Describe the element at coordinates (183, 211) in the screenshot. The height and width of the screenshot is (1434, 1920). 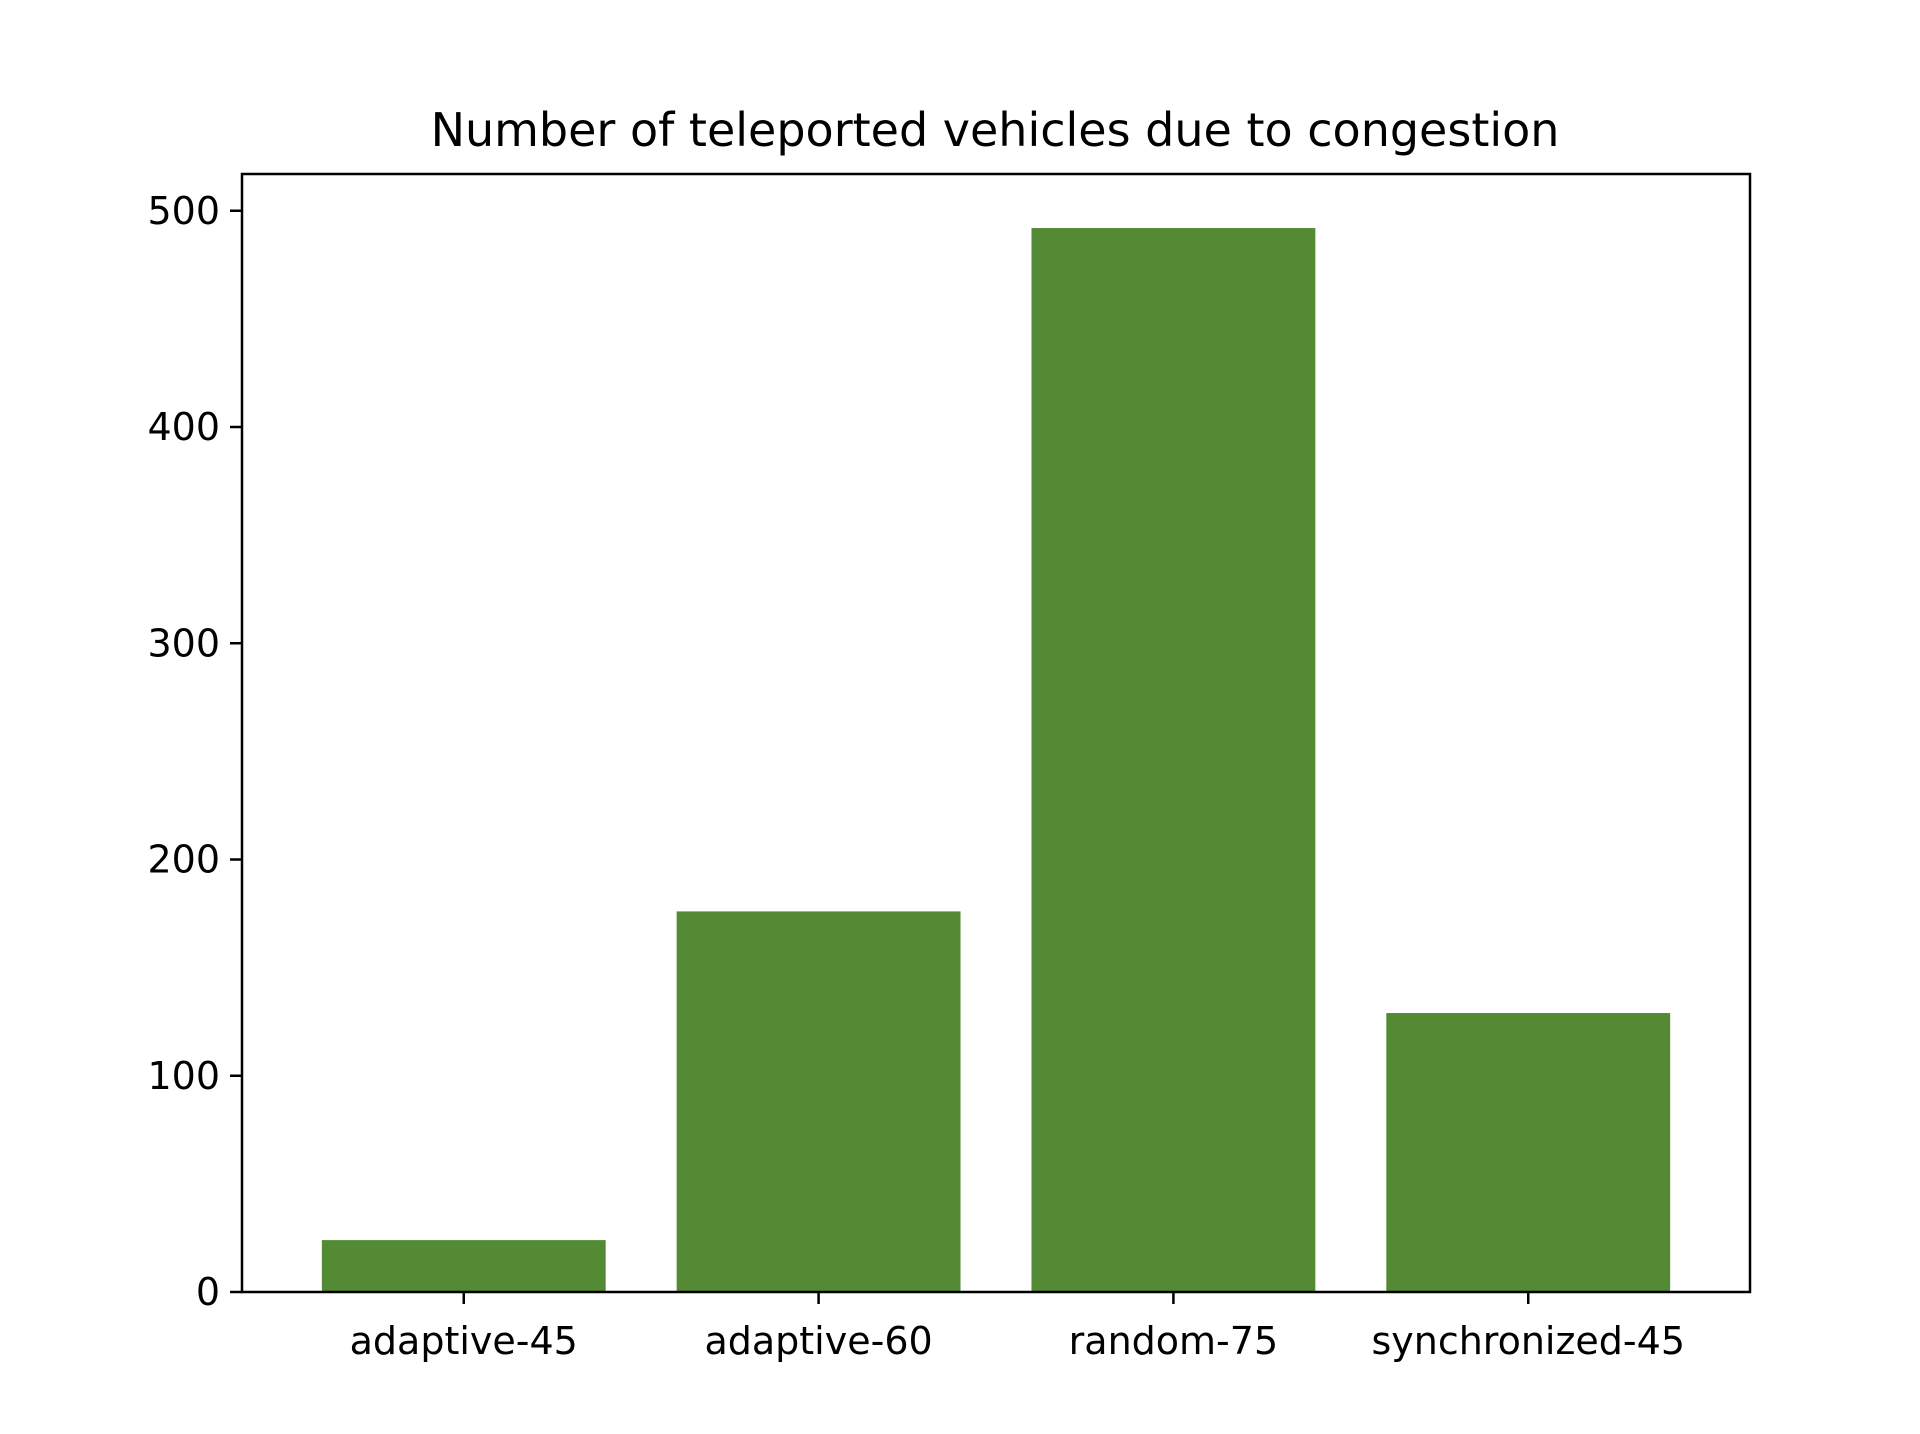
I see `y-tick-label: 500` at that location.